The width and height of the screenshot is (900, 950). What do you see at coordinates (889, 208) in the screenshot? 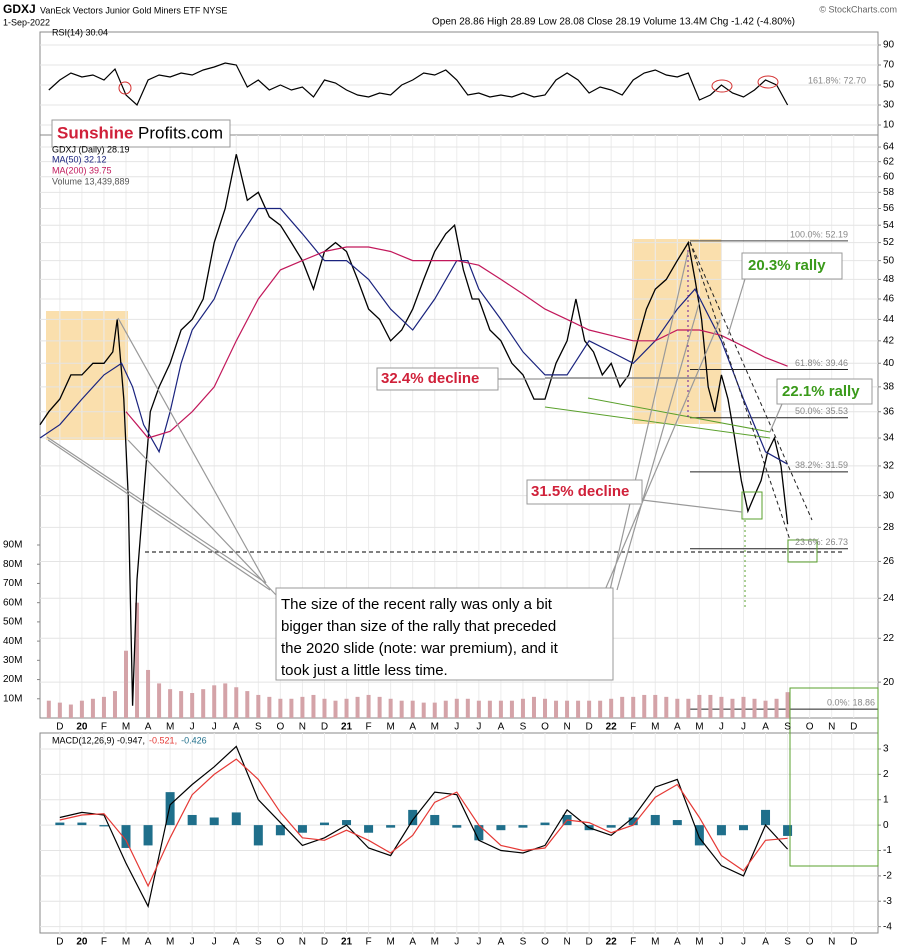
I see `y-tick-label: 56` at bounding box center [889, 208].